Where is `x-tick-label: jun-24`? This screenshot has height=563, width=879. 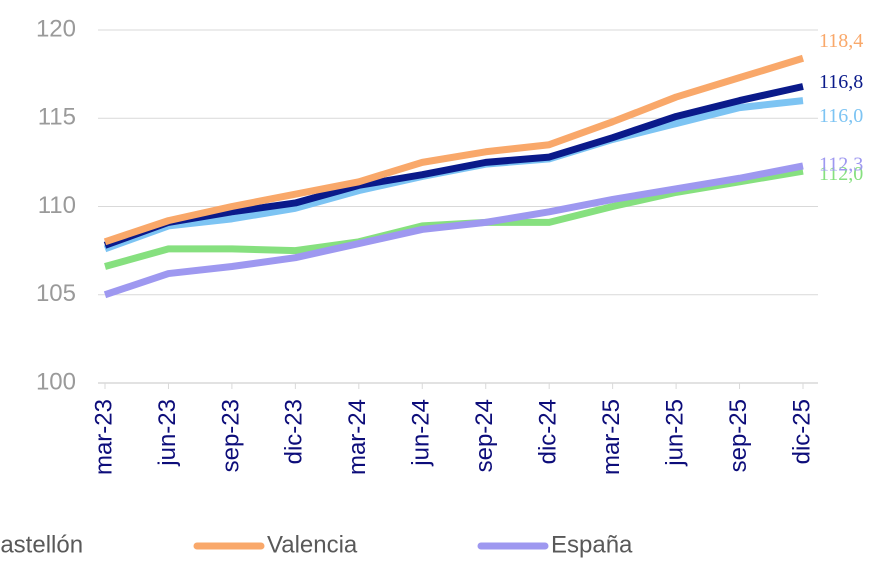
x-tick-label: jun-24 is located at coordinates (421, 433).